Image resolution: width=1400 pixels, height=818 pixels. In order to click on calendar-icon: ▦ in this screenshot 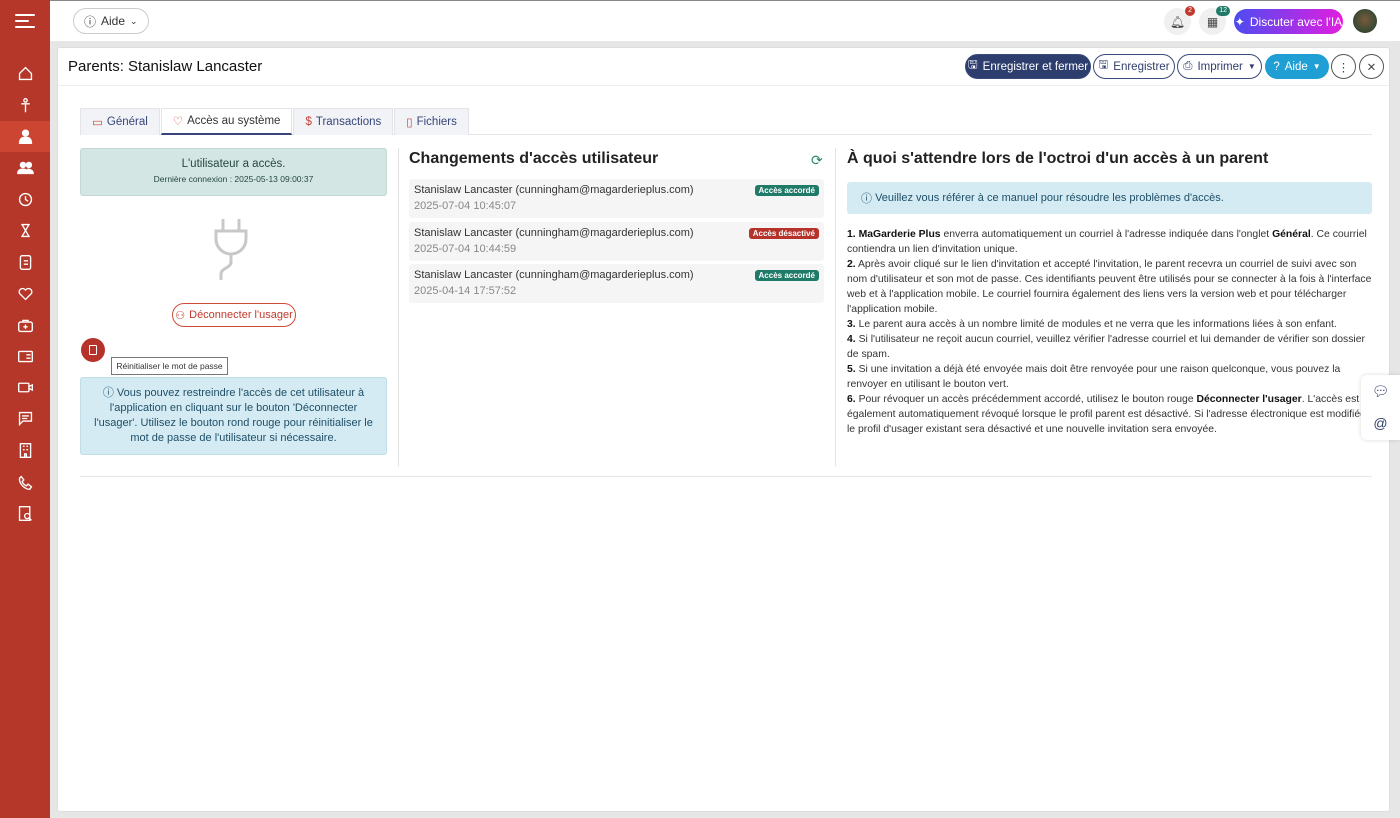, I will do `click(1212, 21)`.